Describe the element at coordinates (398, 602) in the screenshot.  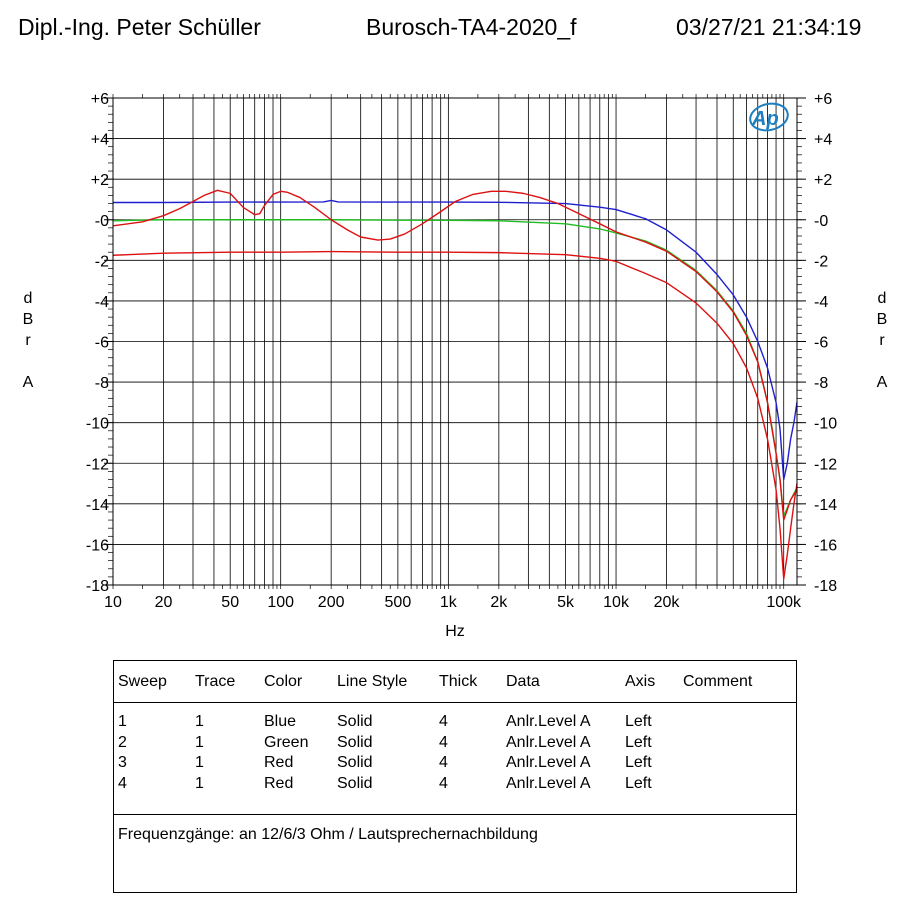
I see `x-tick-label: 500` at that location.